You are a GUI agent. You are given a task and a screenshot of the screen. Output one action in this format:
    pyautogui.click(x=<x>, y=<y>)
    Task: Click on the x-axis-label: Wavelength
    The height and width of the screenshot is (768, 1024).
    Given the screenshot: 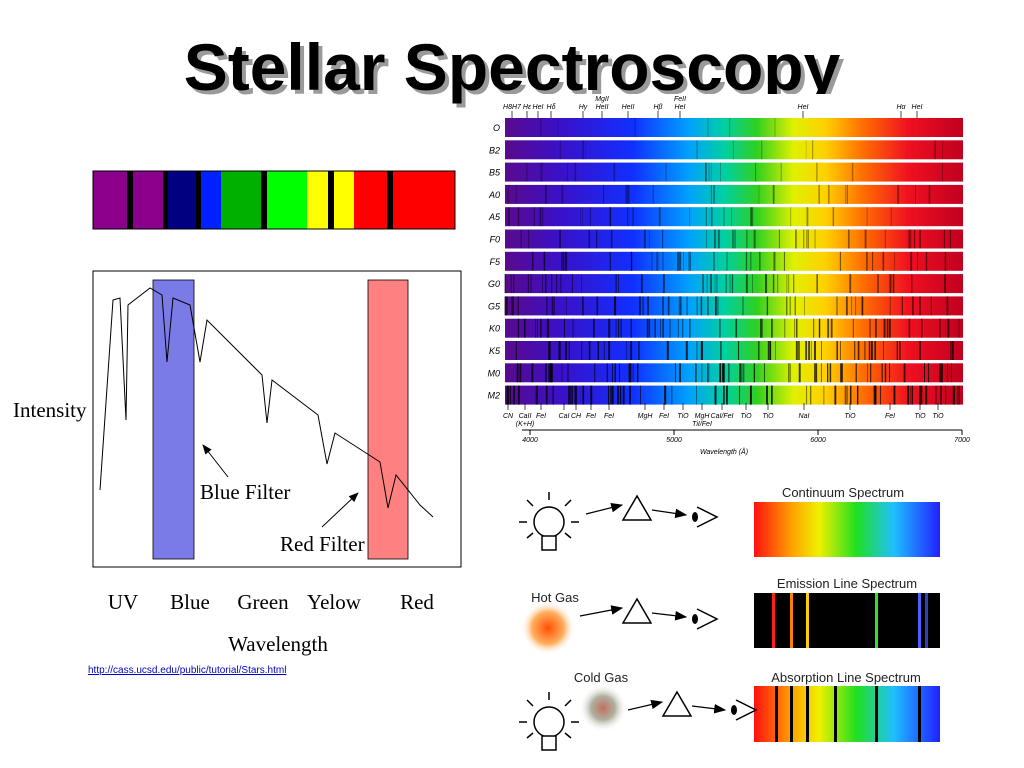 What is the action you would take?
    pyautogui.click(x=278, y=644)
    